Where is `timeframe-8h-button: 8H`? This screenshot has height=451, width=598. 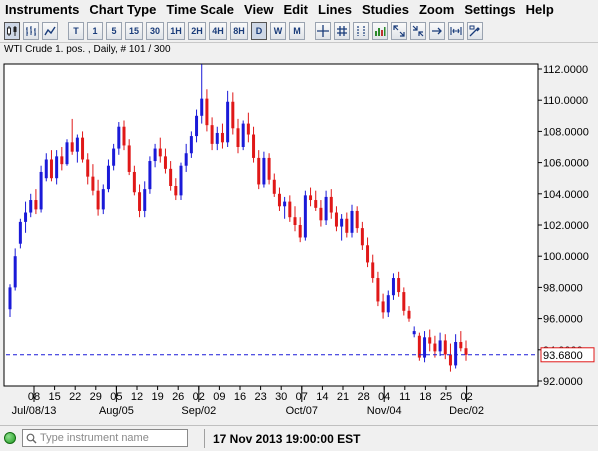
timeframe-8h-button: 8H is located at coordinates (239, 30).